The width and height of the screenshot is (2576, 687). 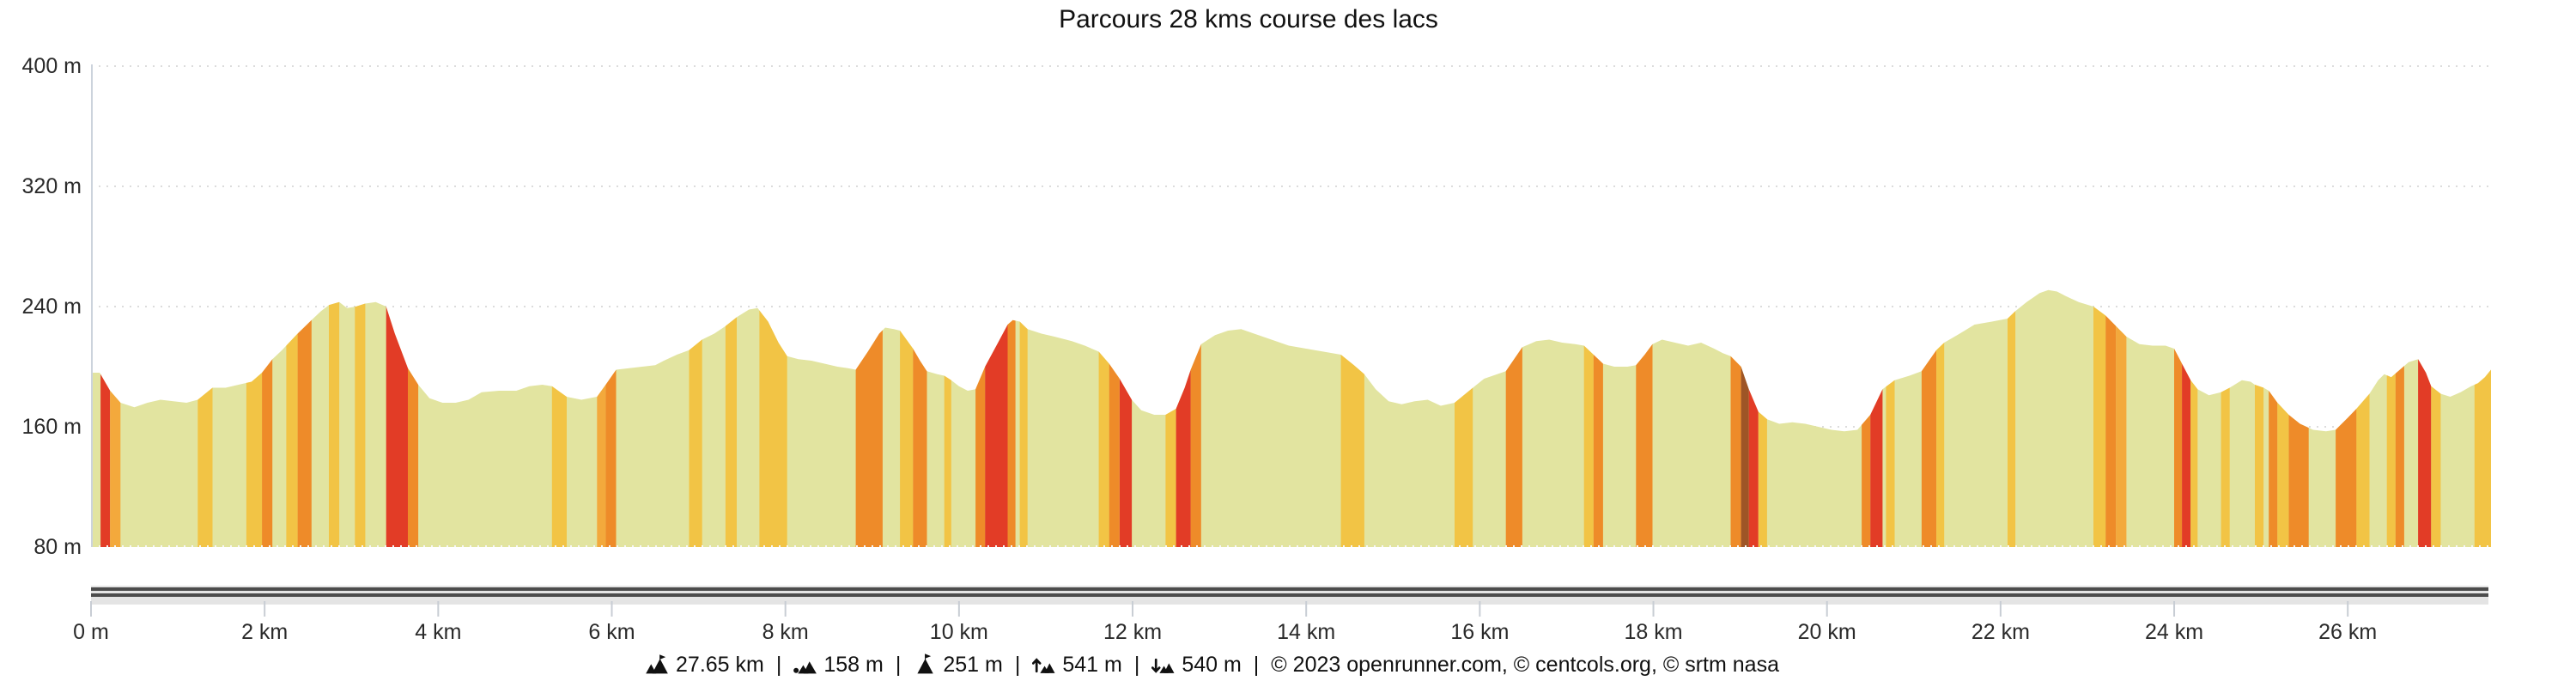 What do you see at coordinates (52, 66) in the screenshot?
I see `y-axis-label-400m: 400 m` at bounding box center [52, 66].